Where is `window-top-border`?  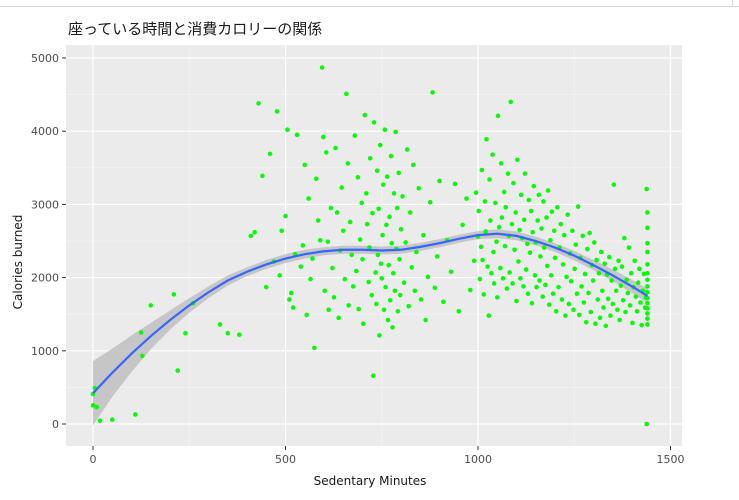 window-top-border is located at coordinates (369, 3).